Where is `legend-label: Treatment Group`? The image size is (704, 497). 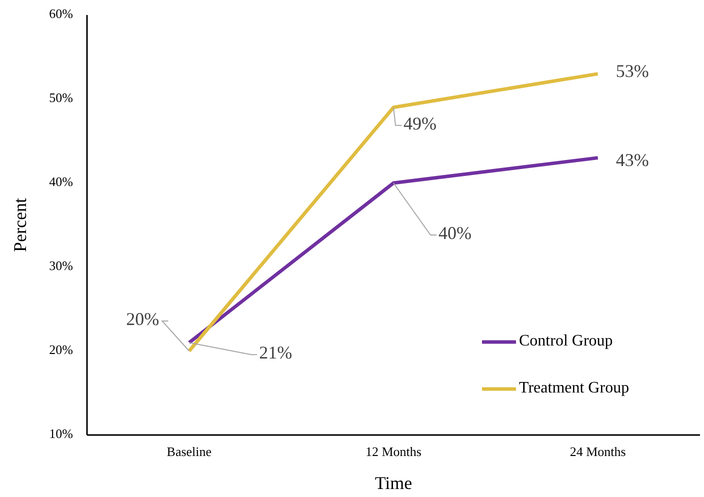
legend-label: Treatment Group is located at coordinates (574, 388).